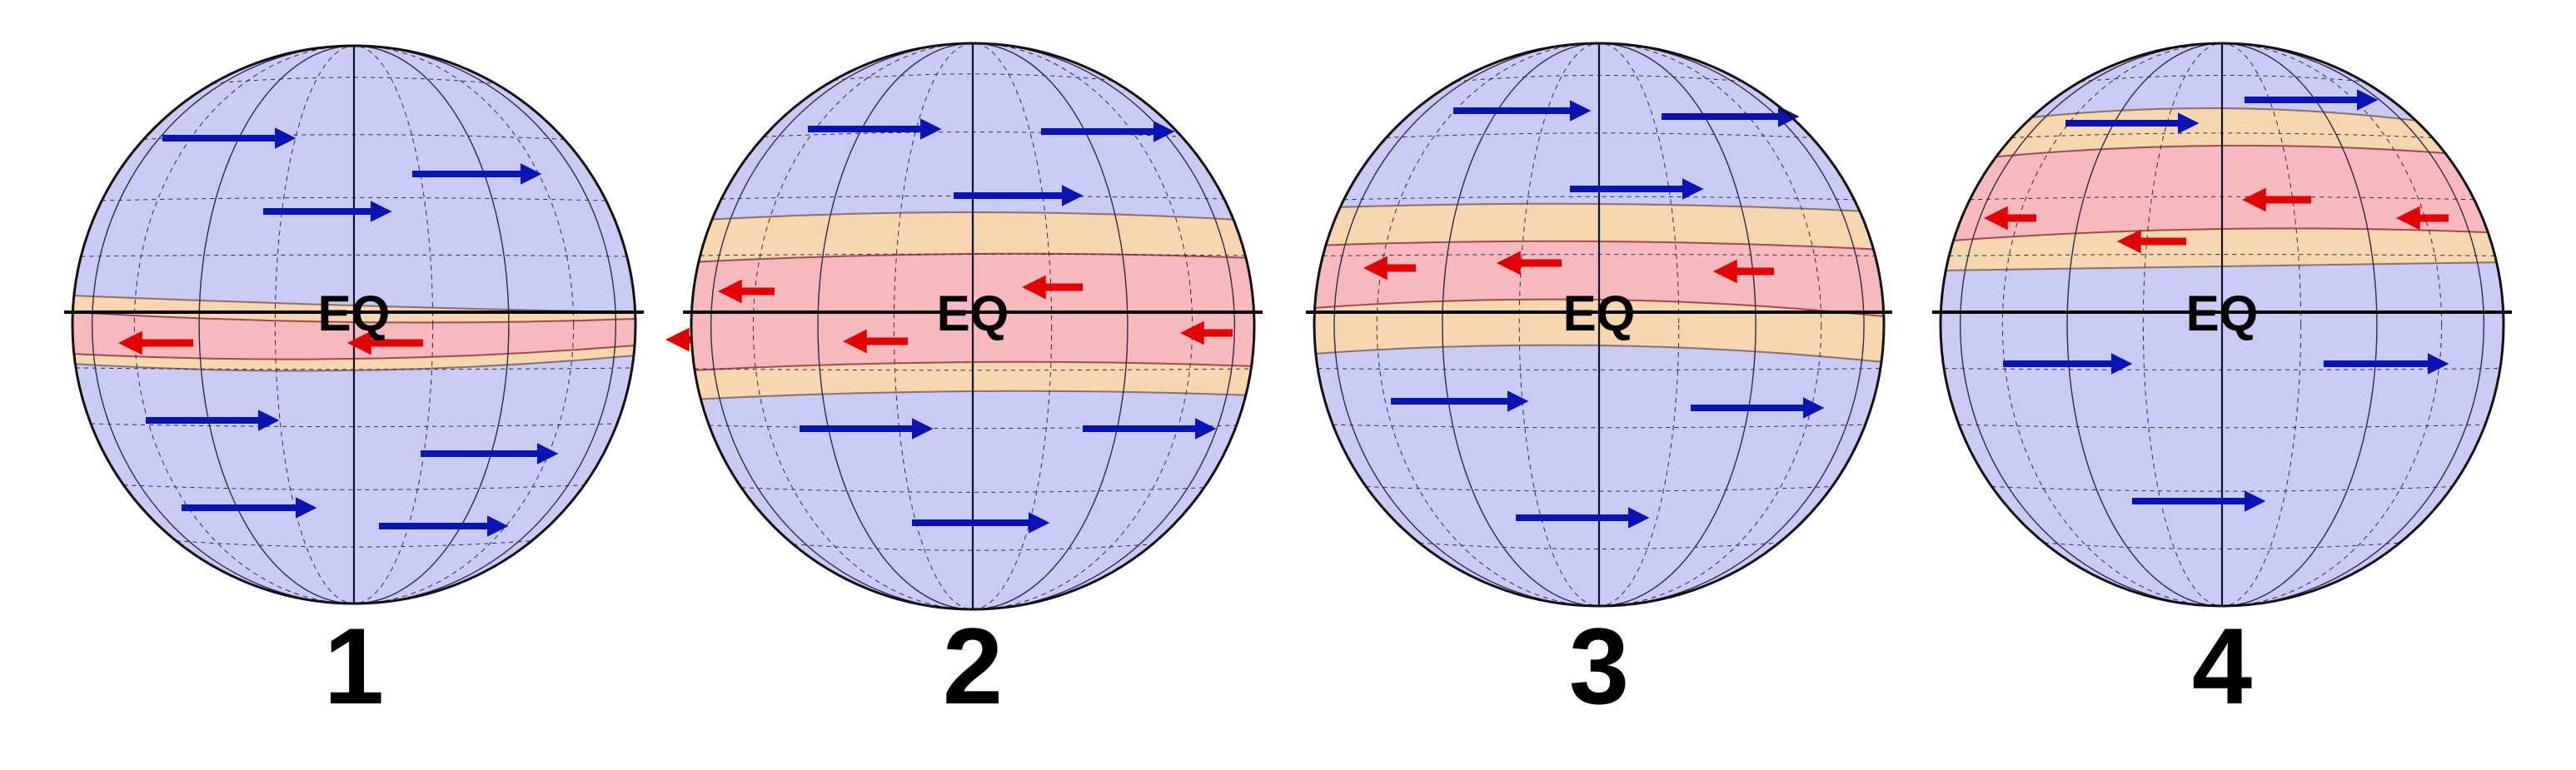 Image resolution: width=2576 pixels, height=770 pixels. Describe the element at coordinates (1599, 666) in the screenshot. I see `globe-number-label: 3` at that location.